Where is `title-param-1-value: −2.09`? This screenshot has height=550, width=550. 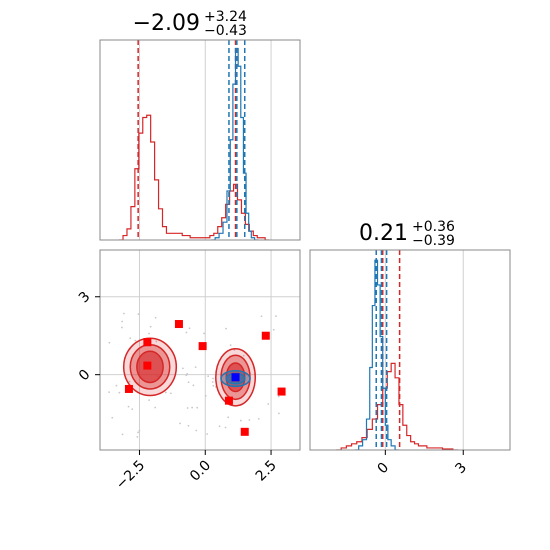
title-param-1-value: −2.09 is located at coordinates (166, 23).